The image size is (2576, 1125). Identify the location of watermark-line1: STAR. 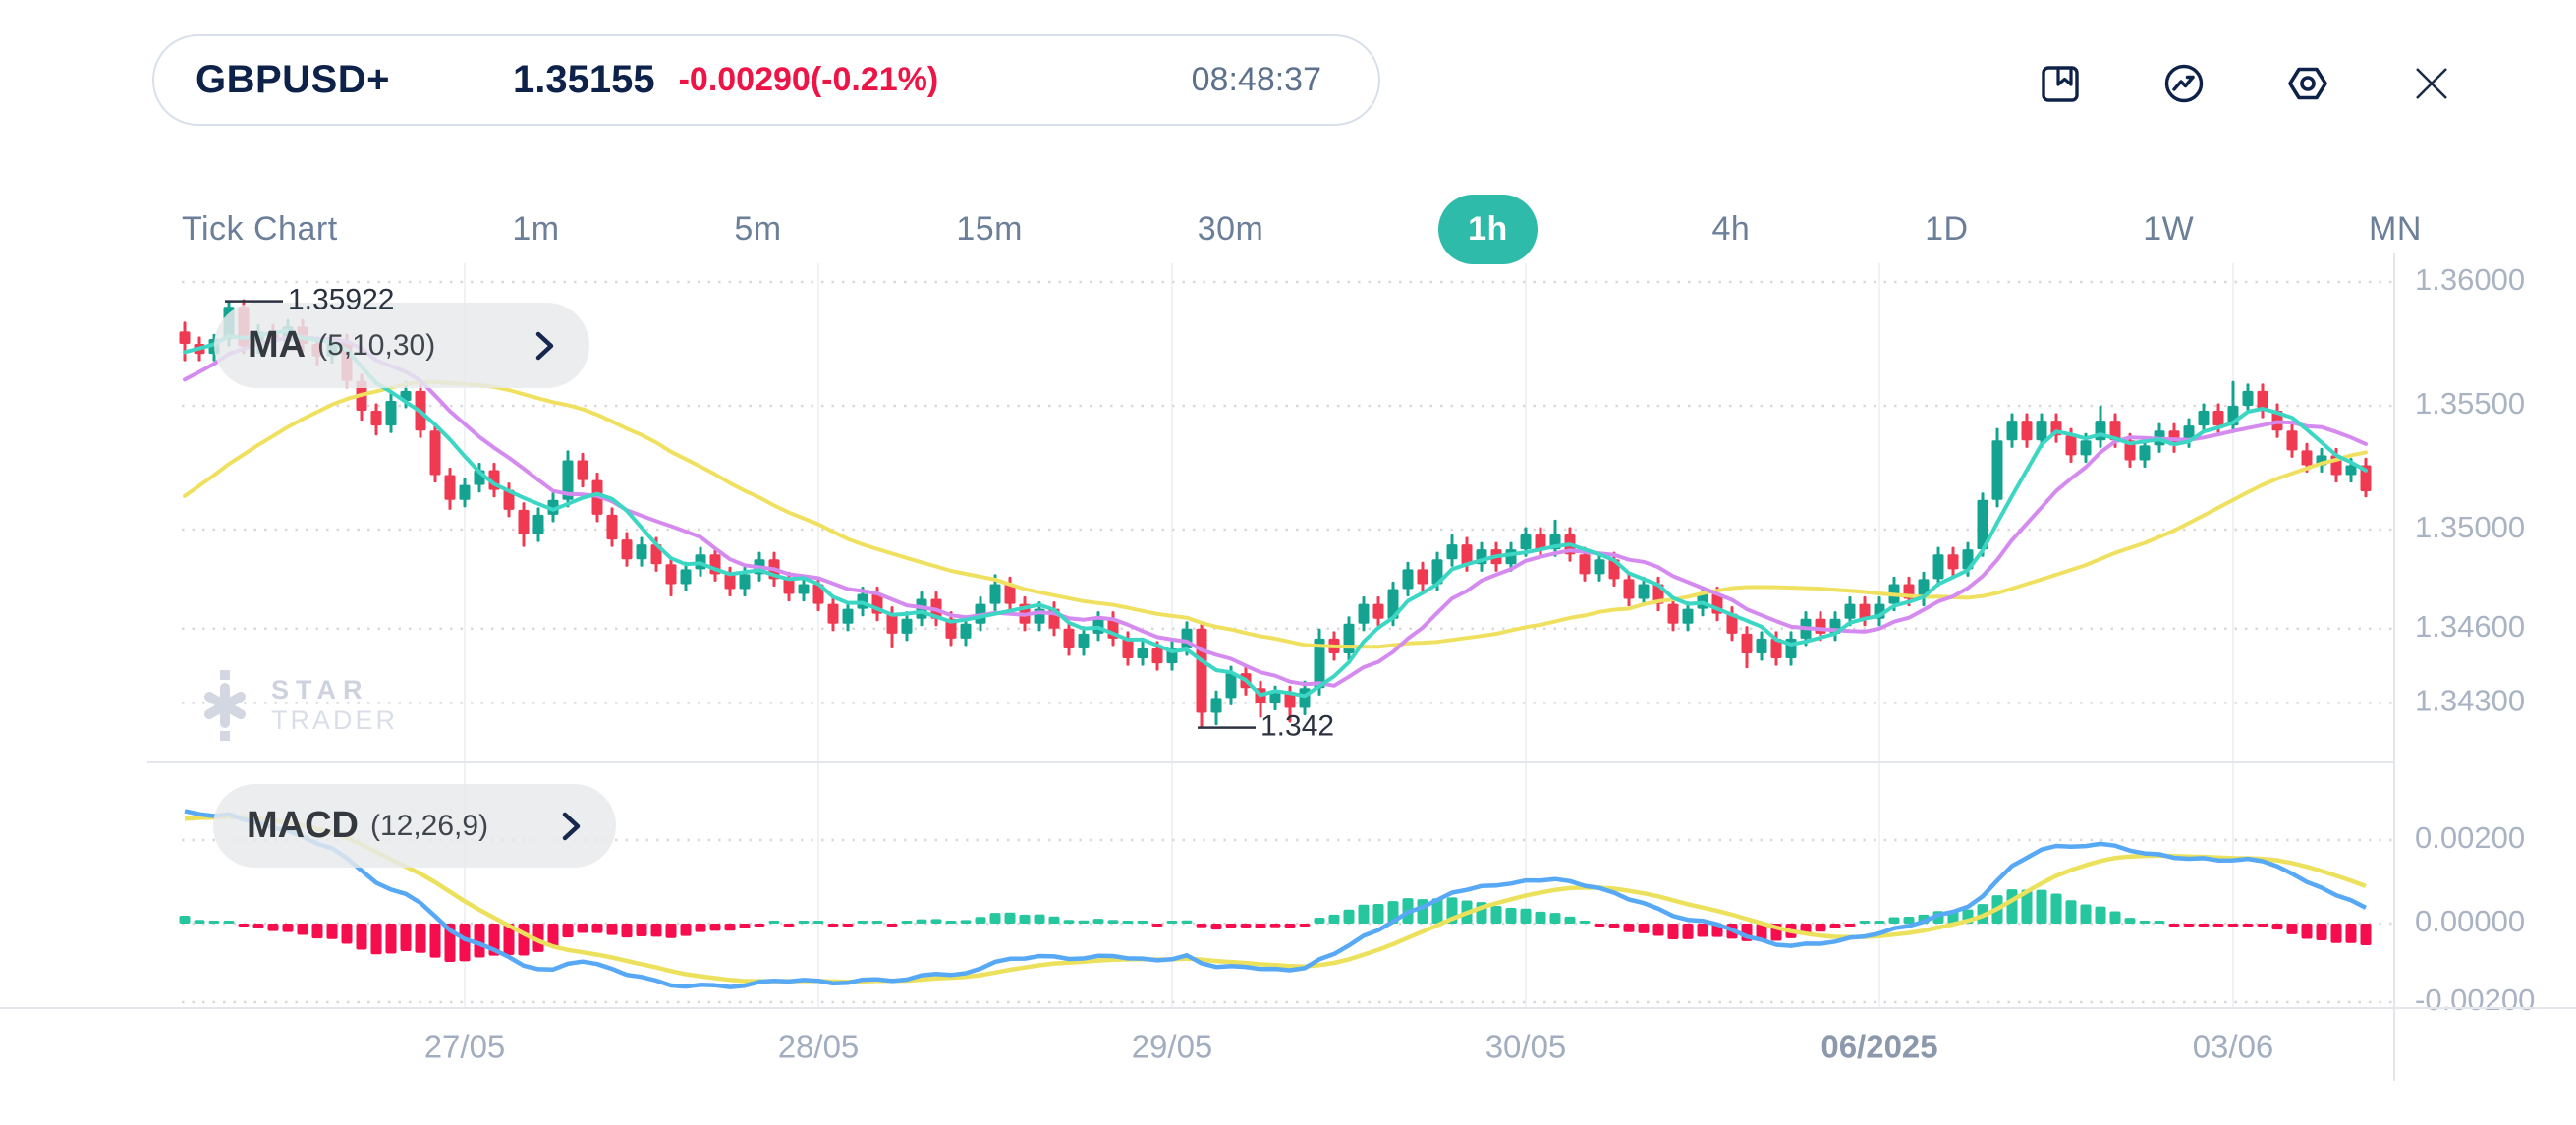
(320, 689).